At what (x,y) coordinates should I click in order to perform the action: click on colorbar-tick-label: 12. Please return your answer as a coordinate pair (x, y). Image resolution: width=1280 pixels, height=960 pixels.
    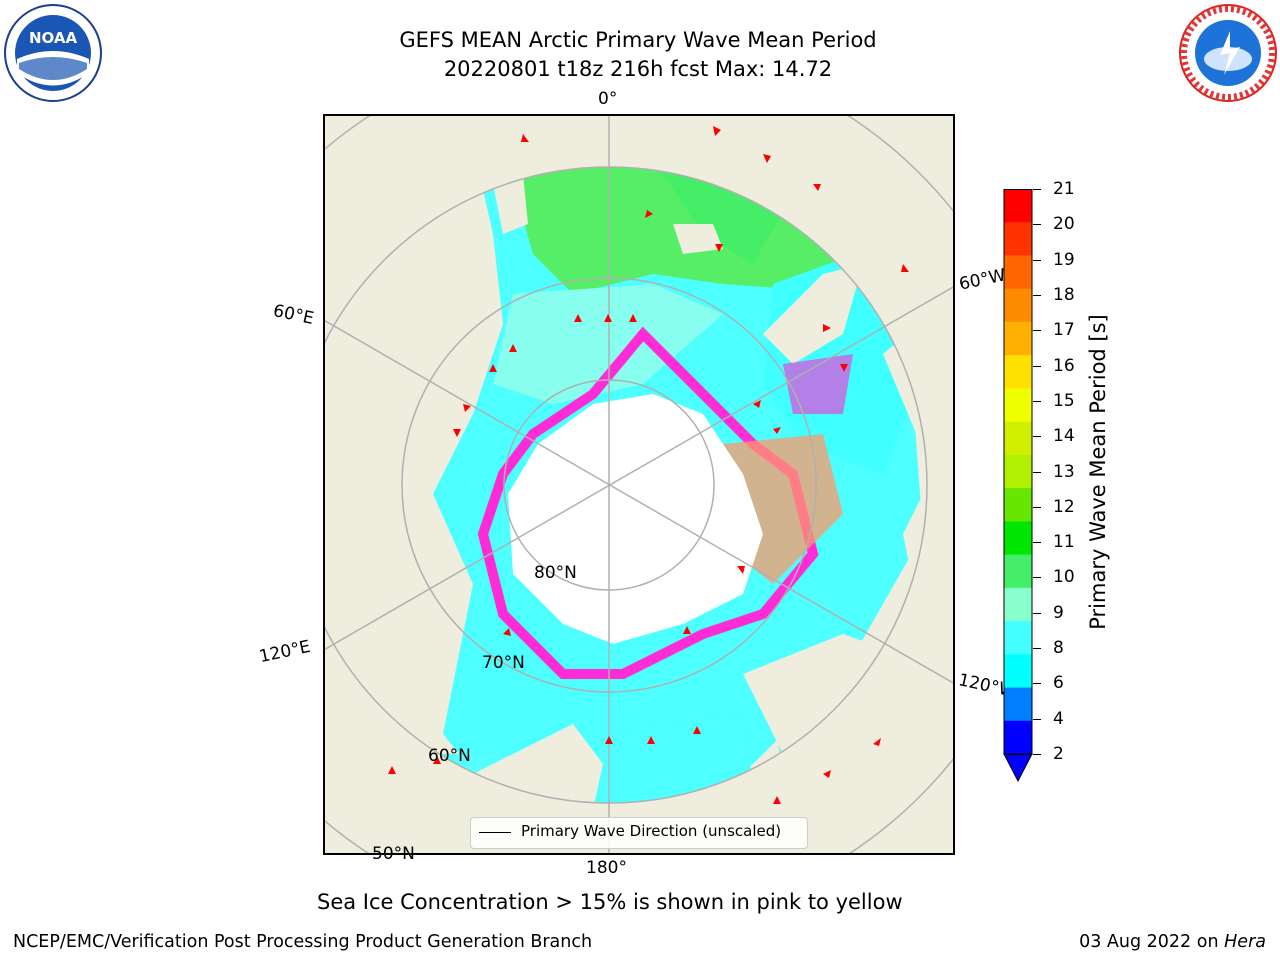
    Looking at the image, I should click on (1064, 506).